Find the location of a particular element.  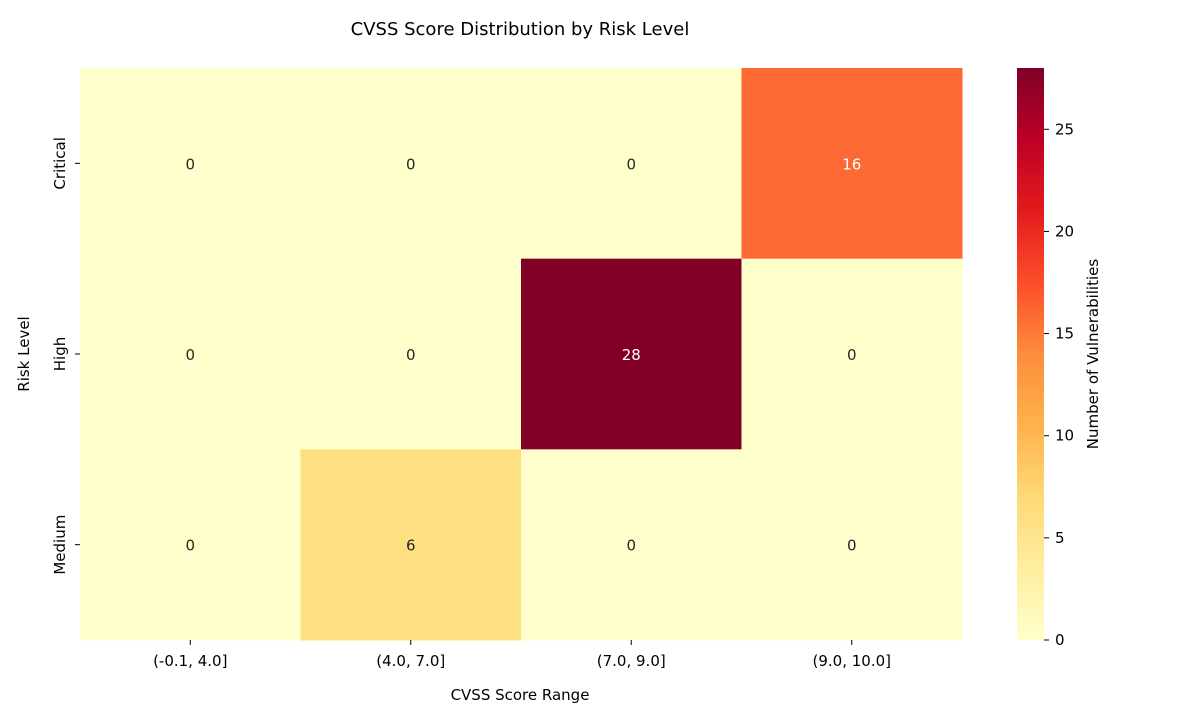

colorbar-tick-label: 20 is located at coordinates (1064, 231).